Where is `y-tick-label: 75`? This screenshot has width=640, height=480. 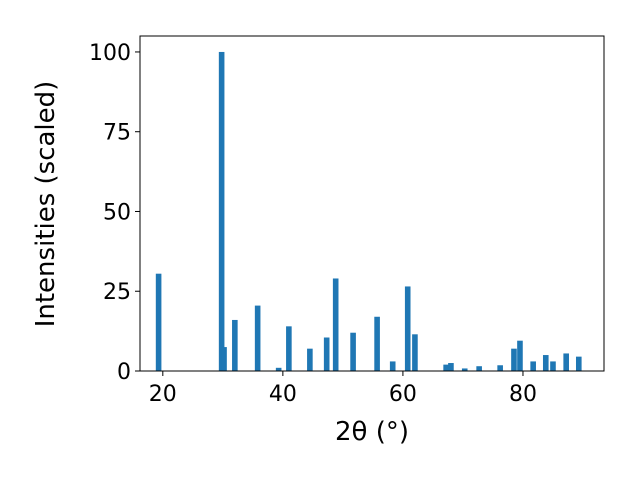 y-tick-label: 75 is located at coordinates (117, 133).